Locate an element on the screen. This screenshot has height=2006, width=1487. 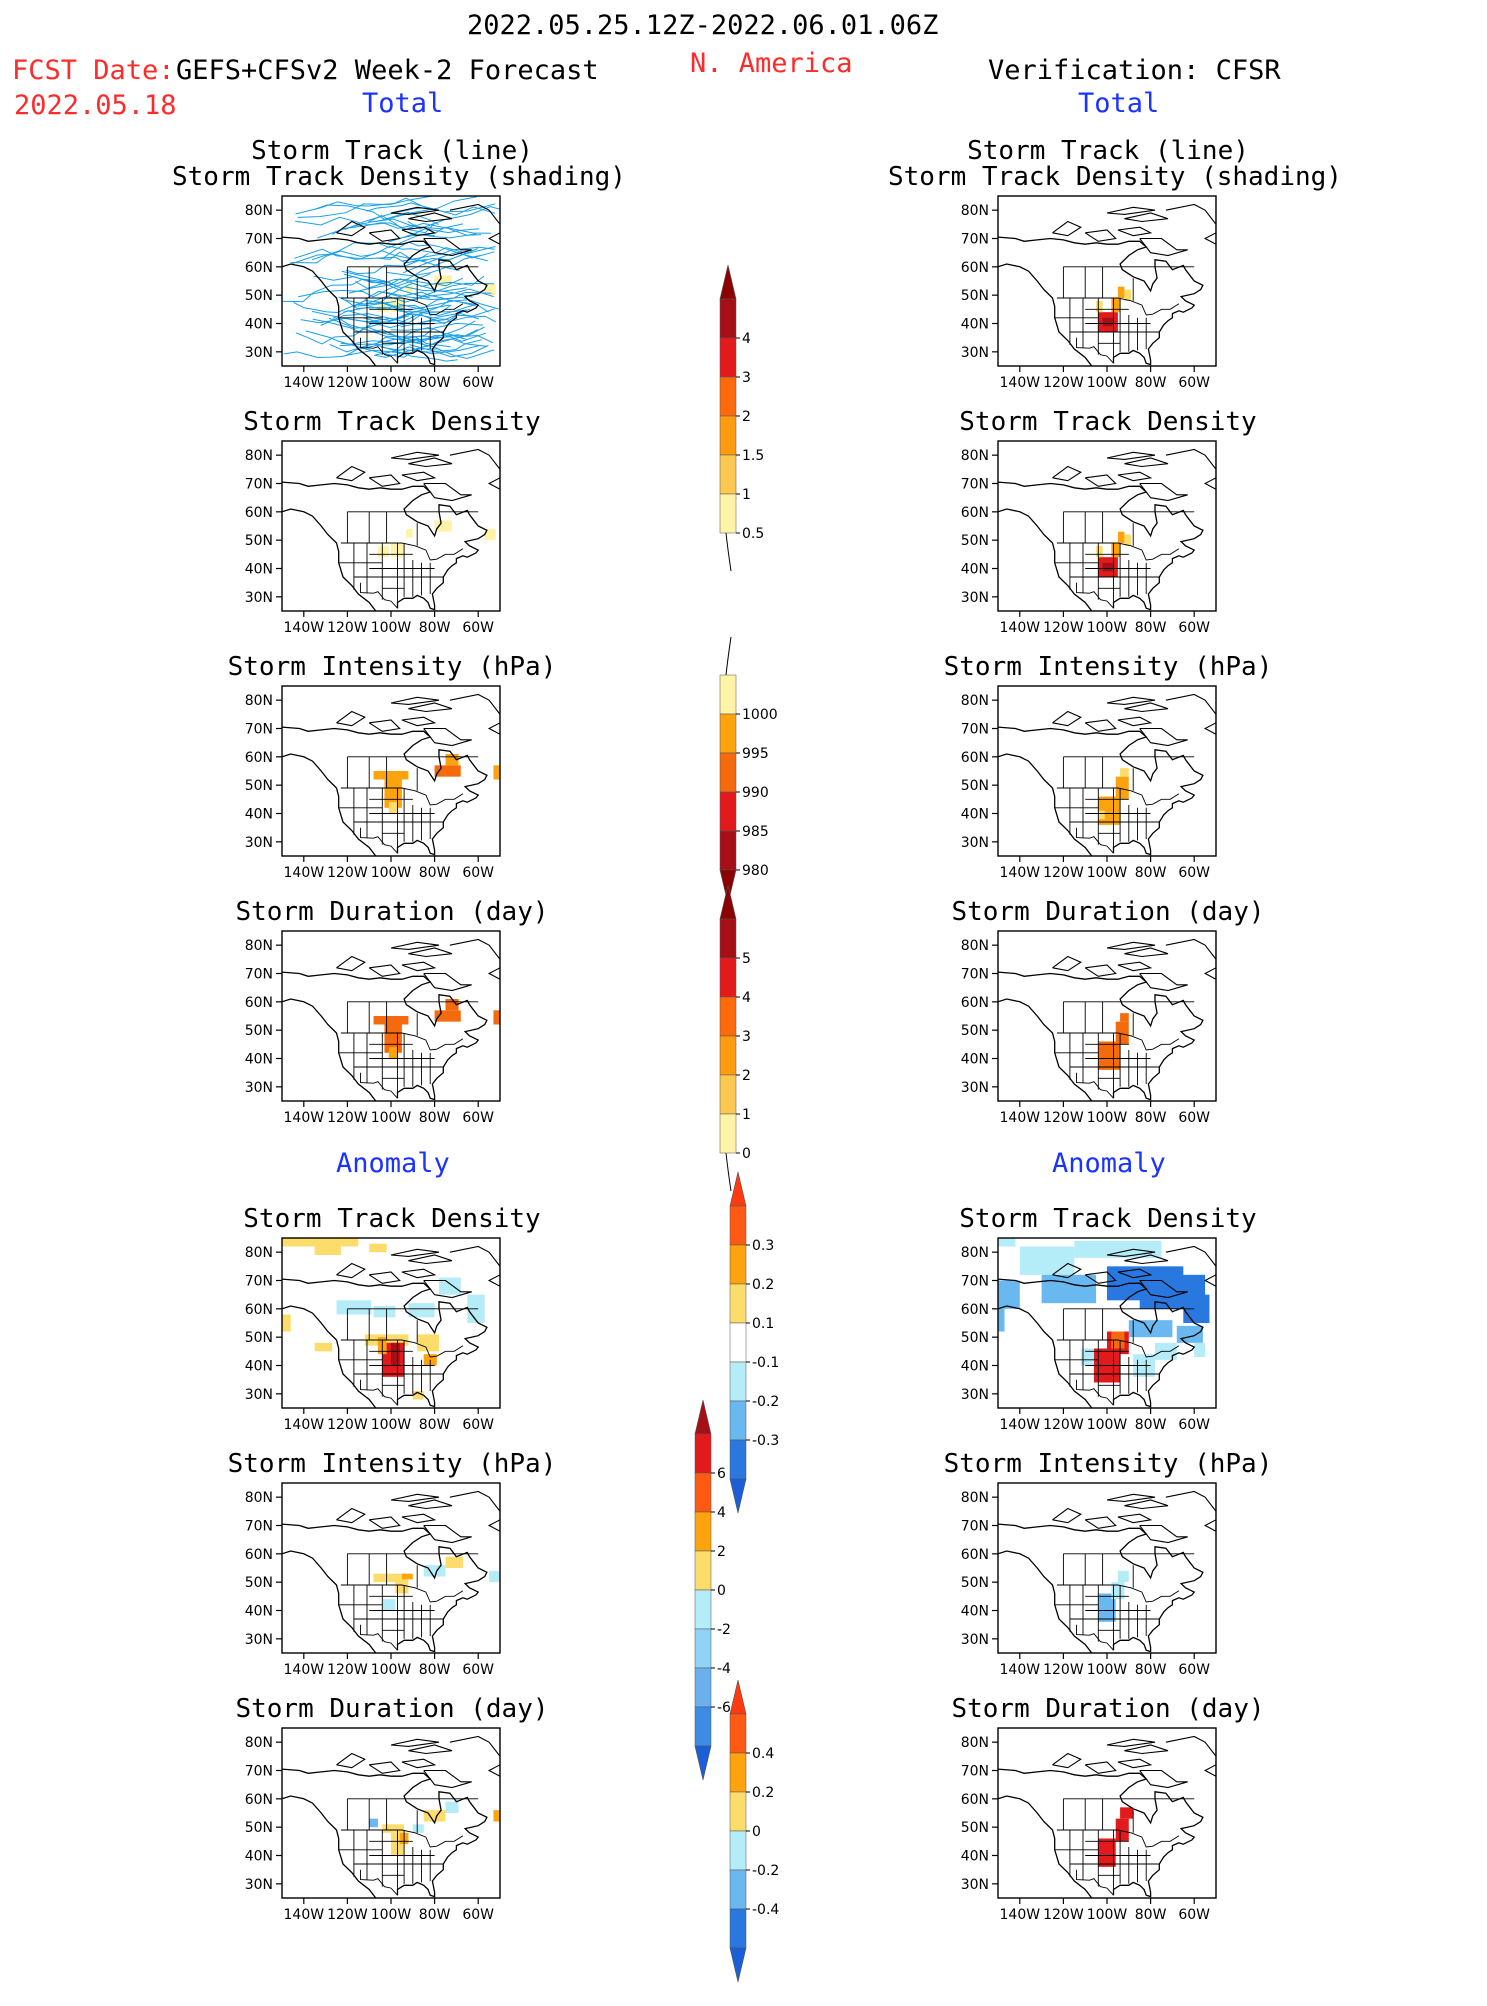
colorbar: 0.3 0.2 0.1 -0.1 -0.2 -0.3 is located at coordinates (764, 1354).